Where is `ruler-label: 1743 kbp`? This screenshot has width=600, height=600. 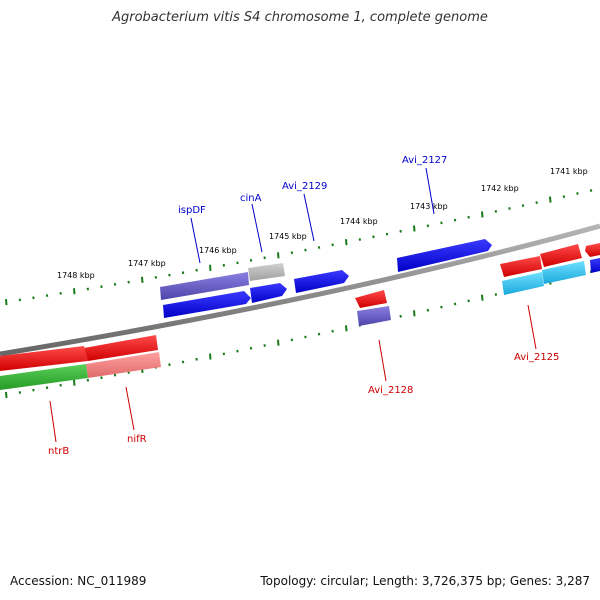 ruler-label: 1743 kbp is located at coordinates (429, 206).